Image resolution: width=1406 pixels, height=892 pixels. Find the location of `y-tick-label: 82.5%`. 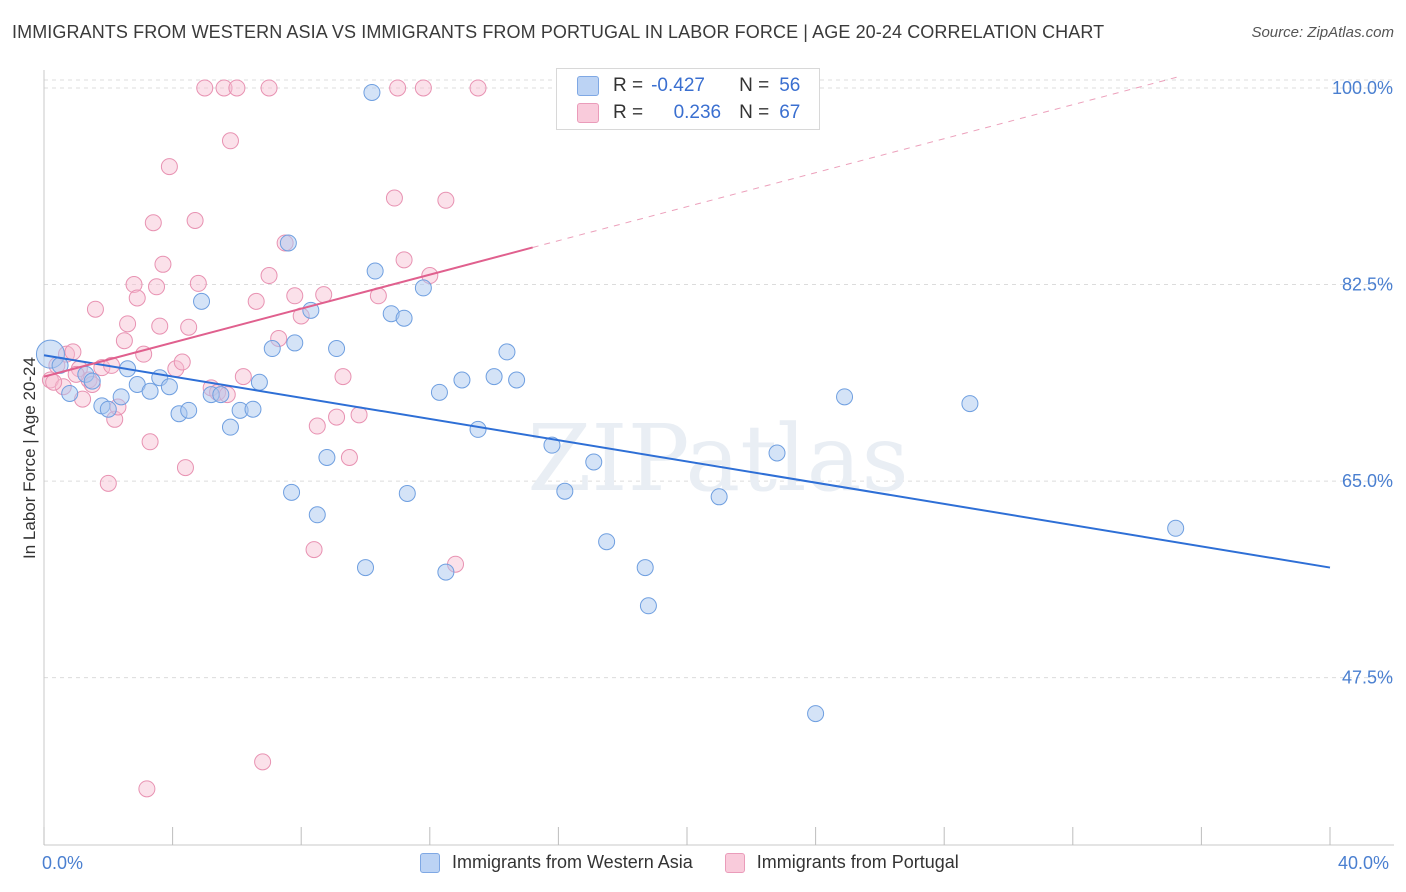

y-tick-label: 82.5% is located at coordinates (1367, 285).